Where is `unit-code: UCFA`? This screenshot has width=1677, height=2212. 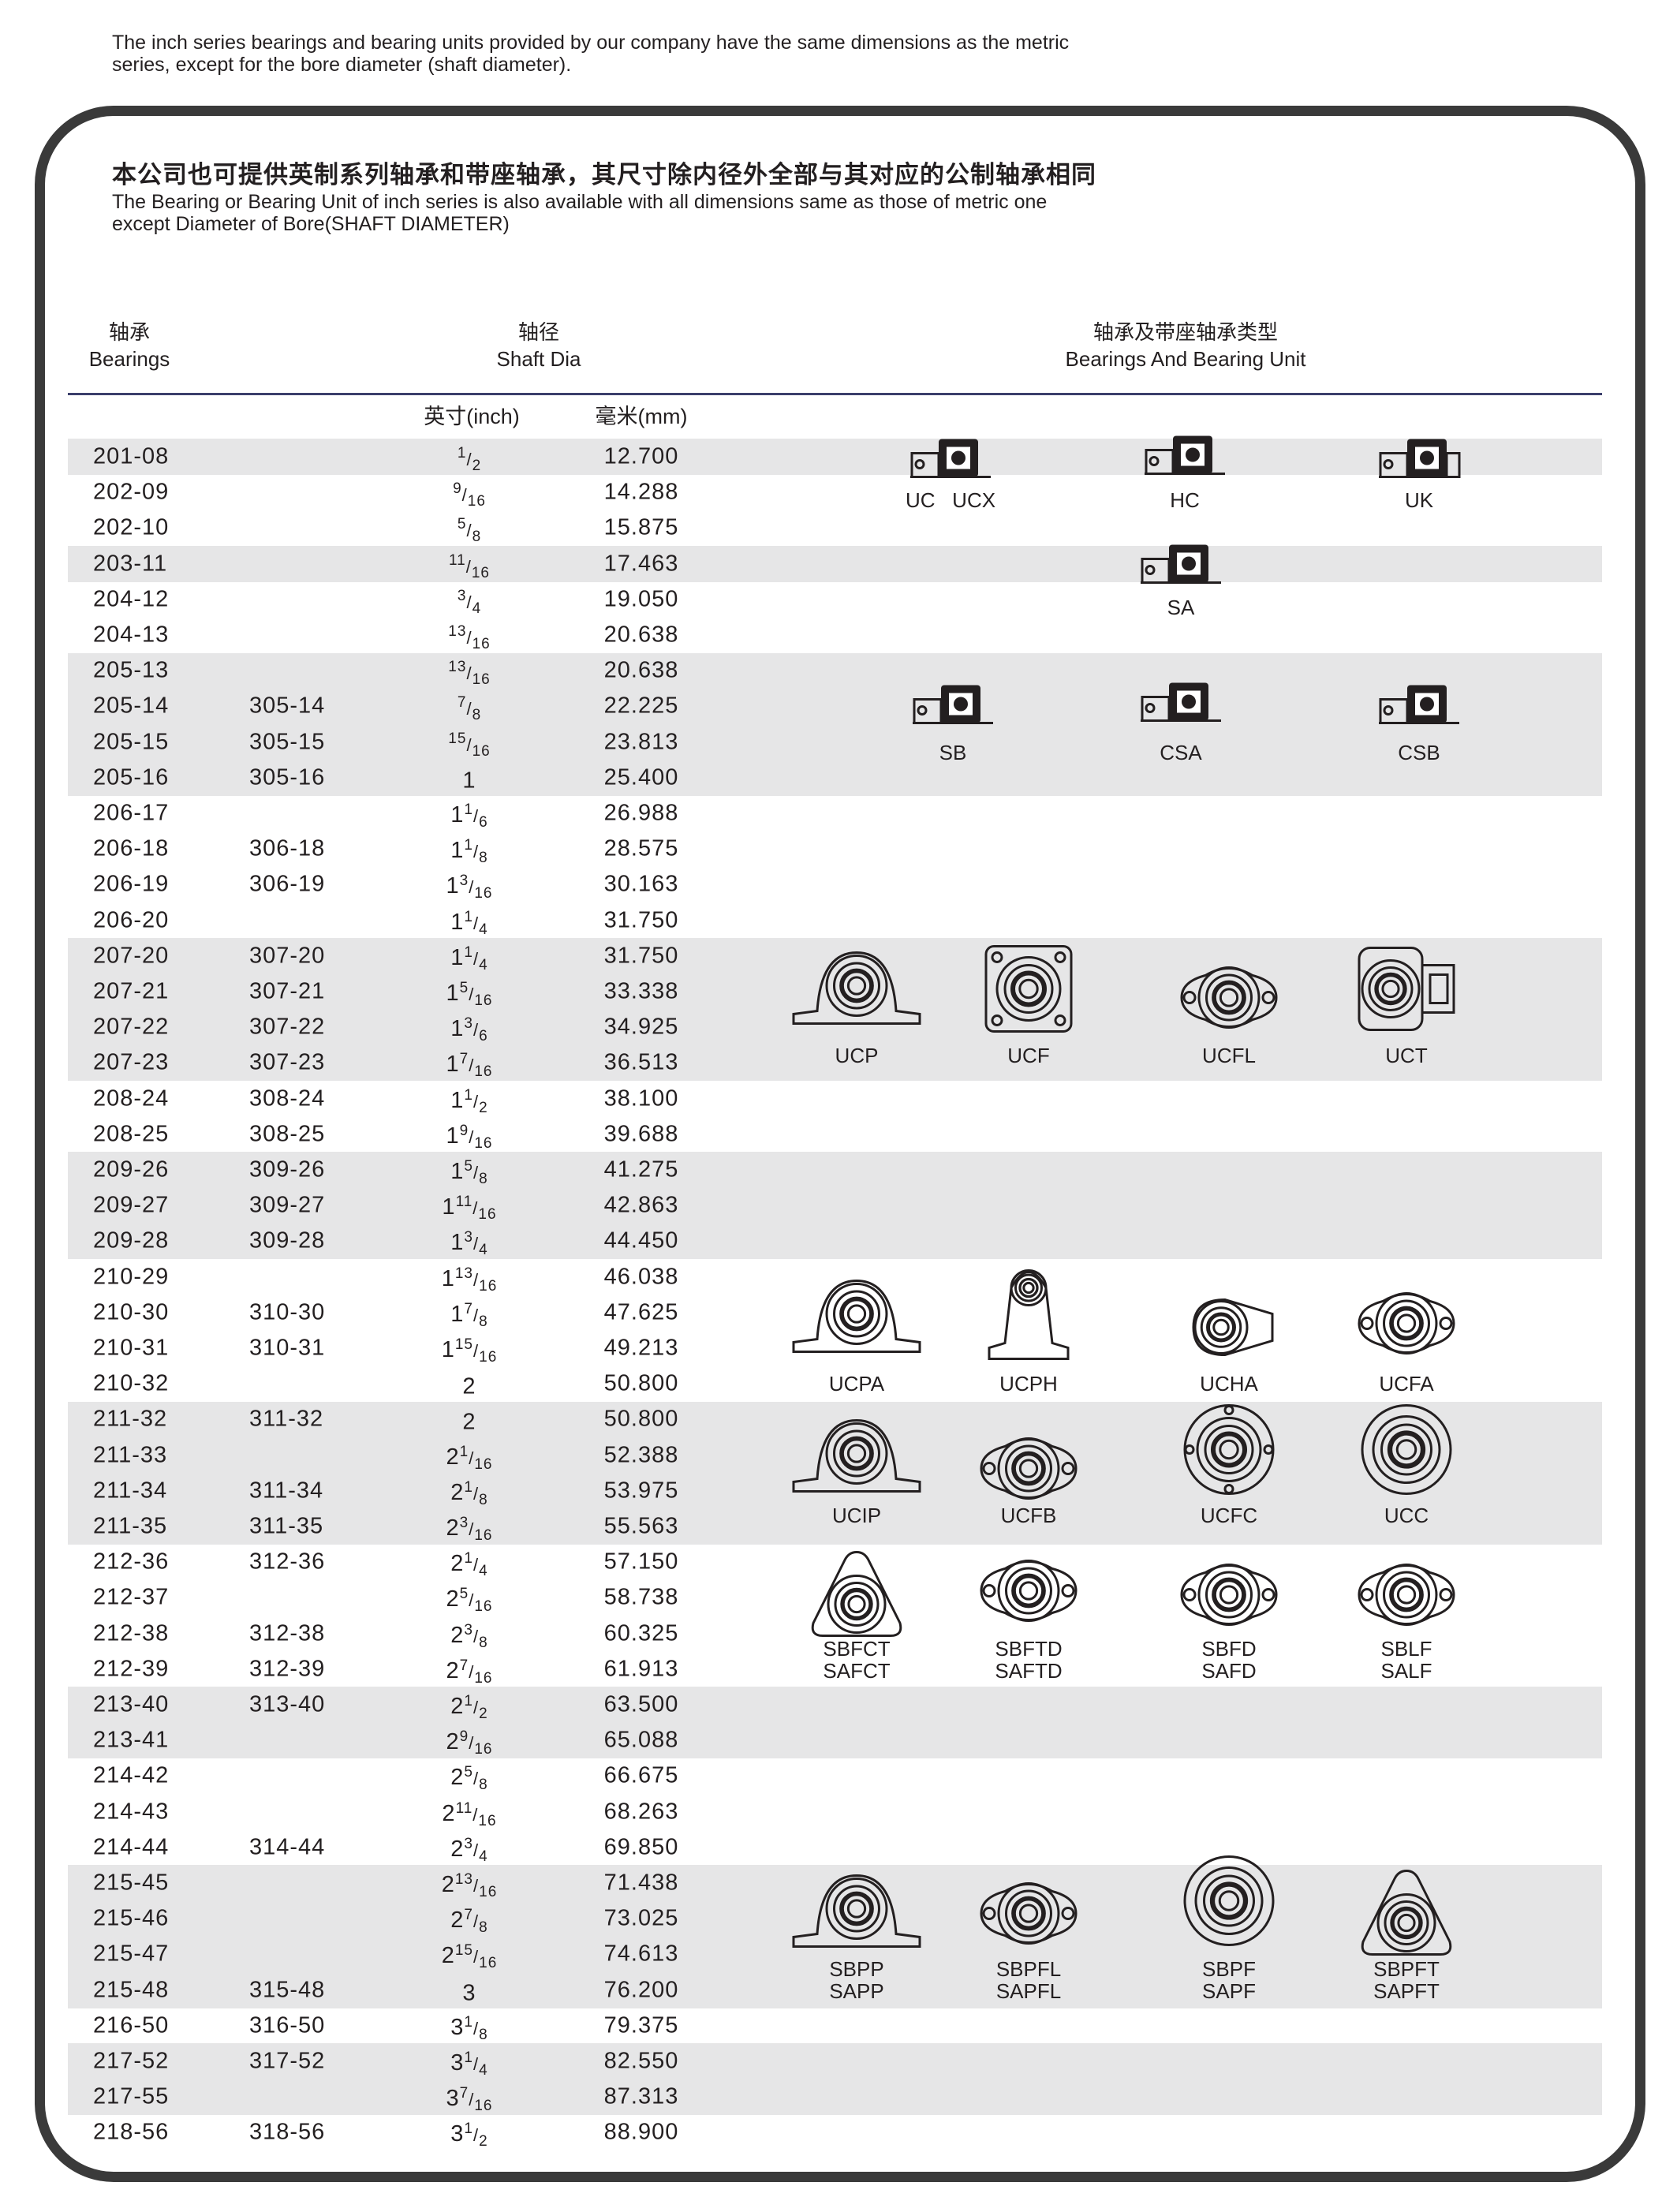 unit-code: UCFA is located at coordinates (1406, 1384).